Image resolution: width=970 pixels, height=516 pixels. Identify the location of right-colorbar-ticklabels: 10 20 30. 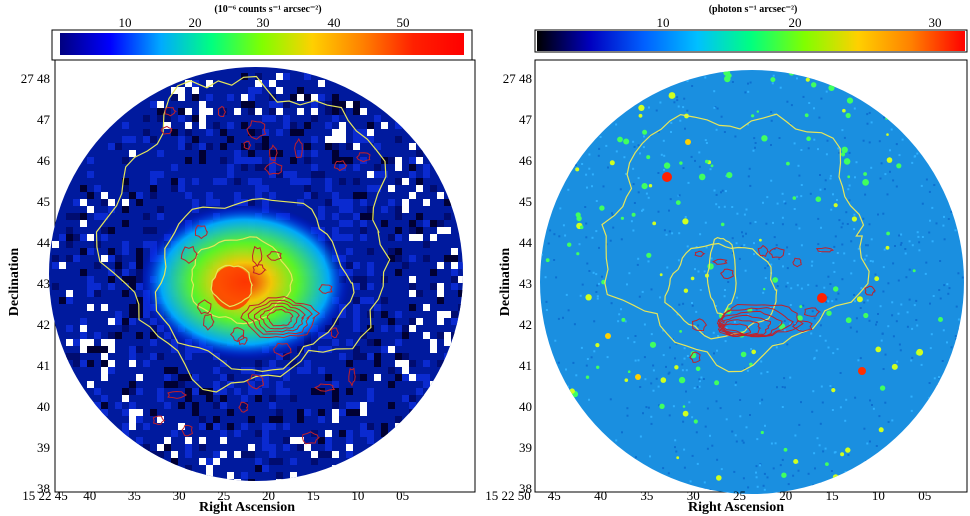
(799, 22).